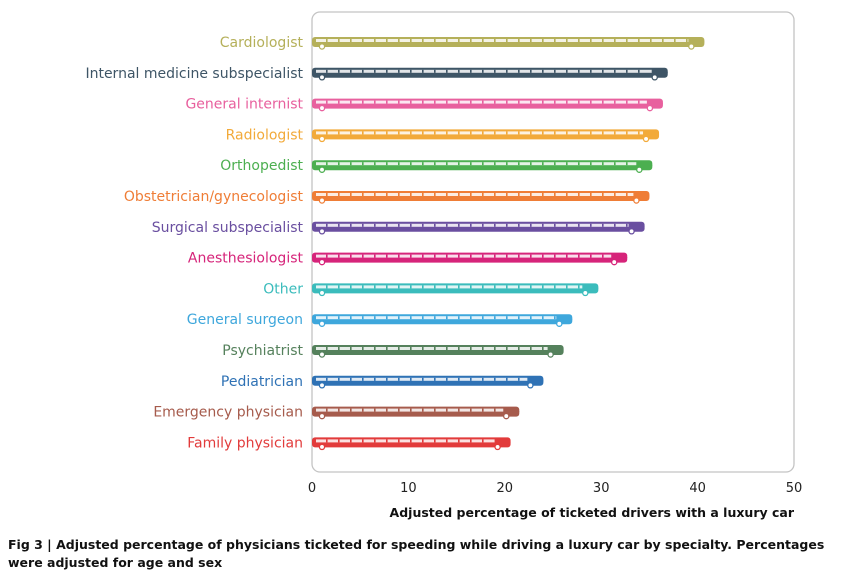  Describe the element at coordinates (794, 488) in the screenshot. I see `x-tick-label: 50` at that location.